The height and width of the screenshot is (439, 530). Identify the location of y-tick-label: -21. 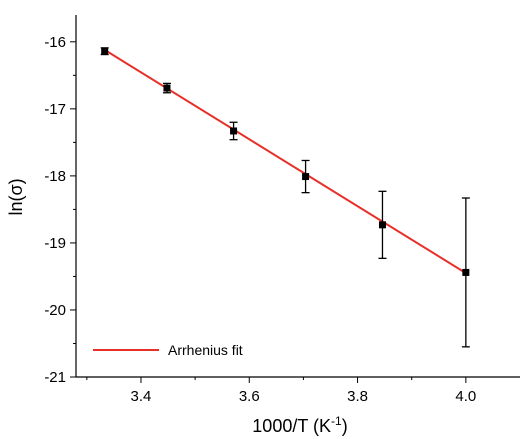
(55, 377).